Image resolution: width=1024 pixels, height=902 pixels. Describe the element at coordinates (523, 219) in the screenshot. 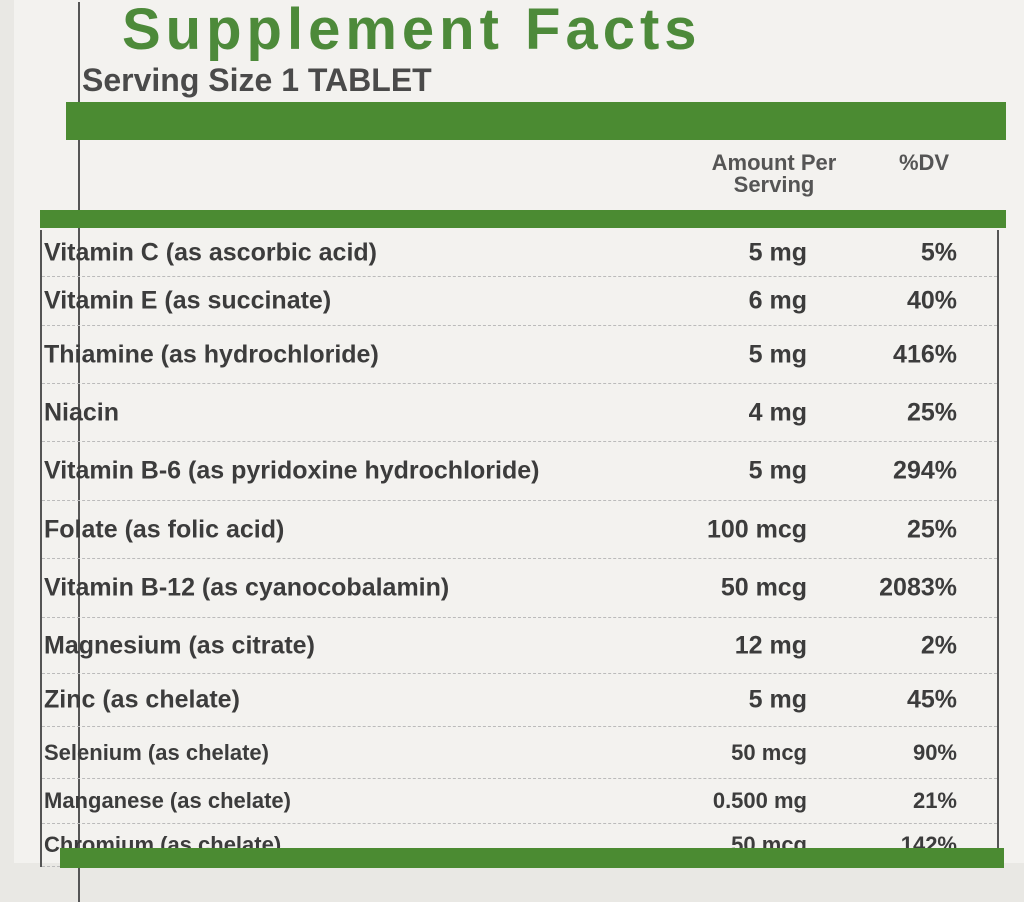

I see `separator-bar` at that location.